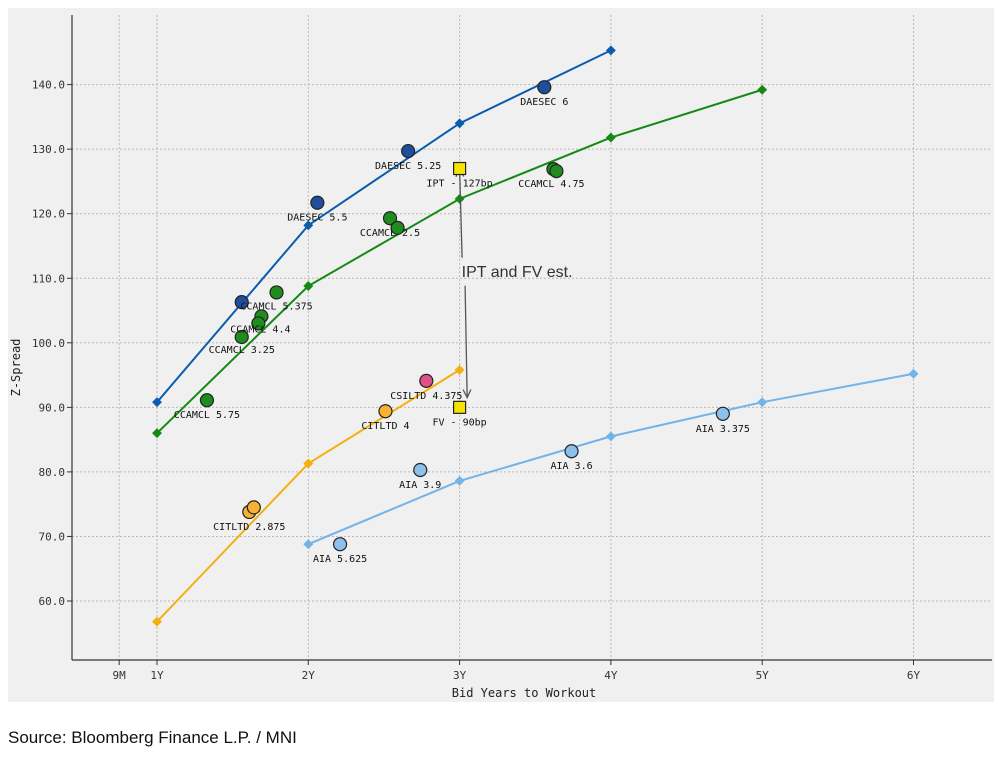 The width and height of the screenshot is (997, 760). I want to click on point-label: FV - 90bp, so click(460, 422).